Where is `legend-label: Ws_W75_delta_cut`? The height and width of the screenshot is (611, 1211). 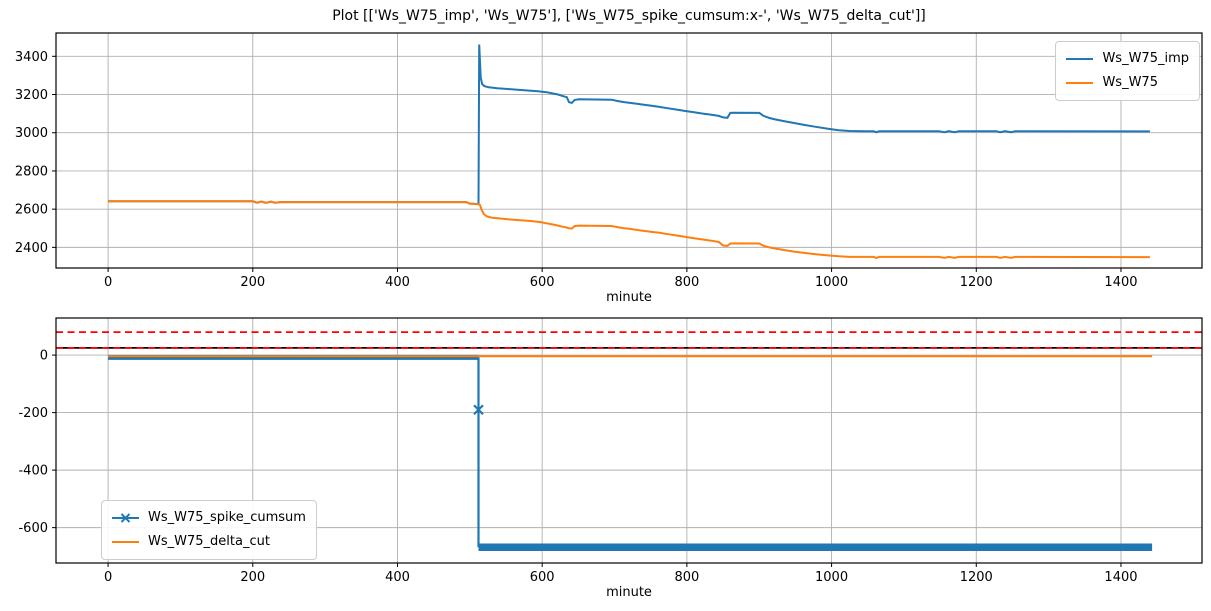
legend-label: Ws_W75_delta_cut is located at coordinates (209, 541).